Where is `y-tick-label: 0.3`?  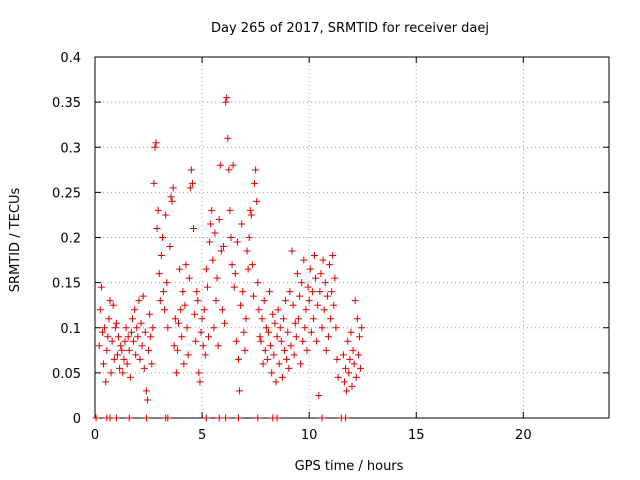
y-tick-label: 0.3 is located at coordinates (70, 148).